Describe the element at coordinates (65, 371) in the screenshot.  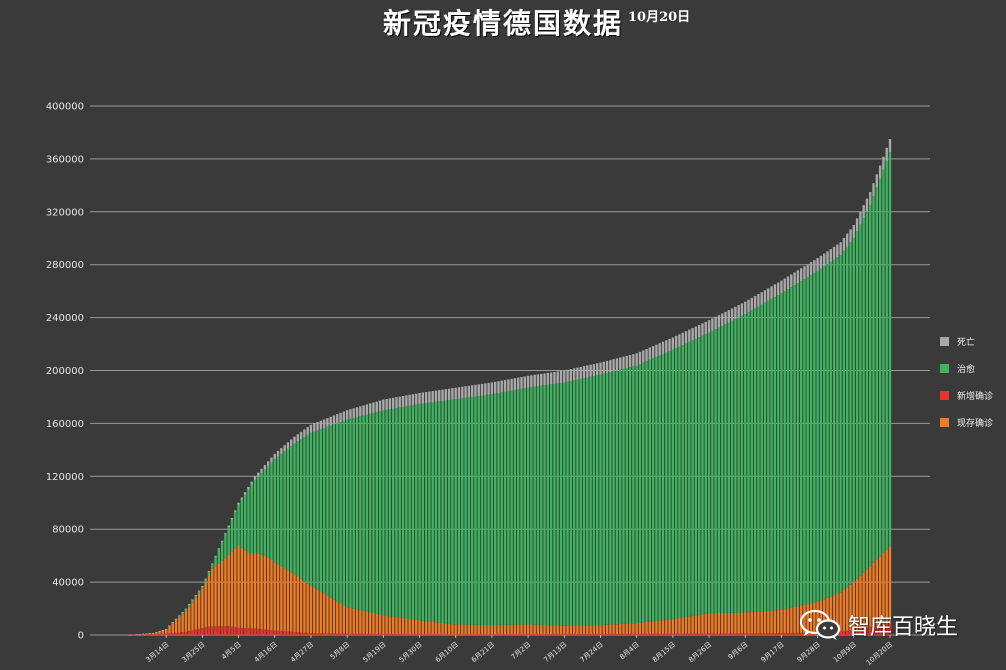
I see `y-tick-label: 200000` at that location.